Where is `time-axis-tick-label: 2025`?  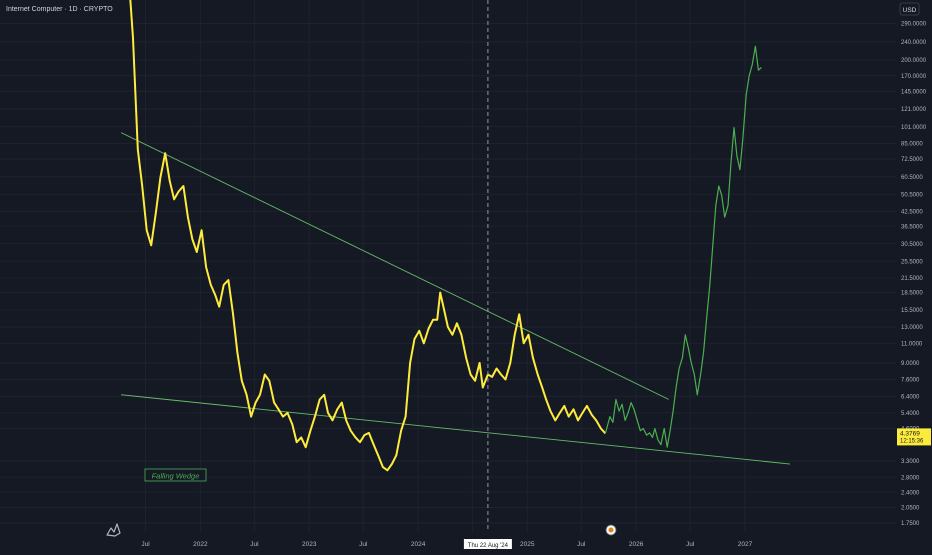 time-axis-tick-label: 2025 is located at coordinates (527, 544).